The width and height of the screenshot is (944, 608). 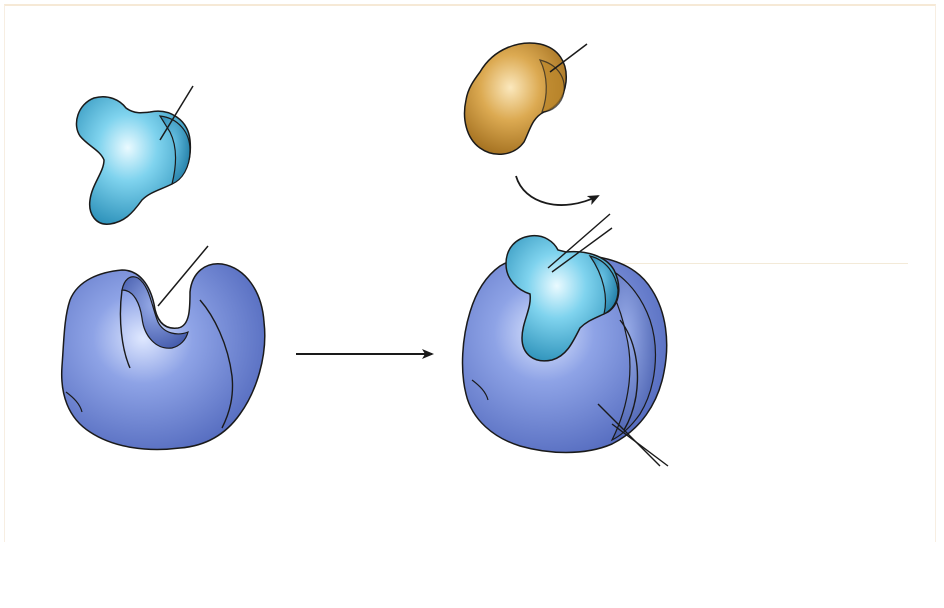 I want to click on curved-arrow, so click(x=557, y=190).